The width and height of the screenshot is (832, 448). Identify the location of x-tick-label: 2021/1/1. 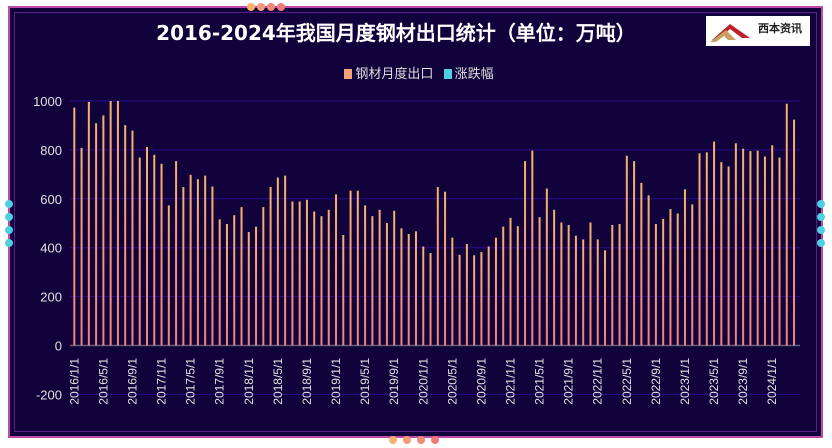
(511, 381).